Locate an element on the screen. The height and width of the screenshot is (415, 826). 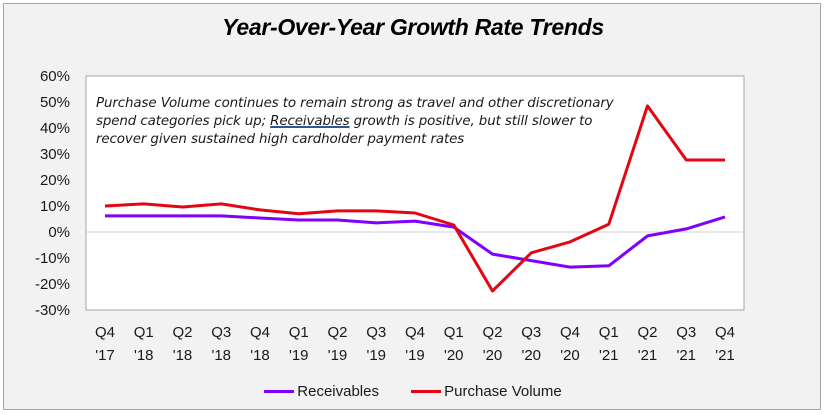
y-tick-label: 40% is located at coordinates (55, 128).